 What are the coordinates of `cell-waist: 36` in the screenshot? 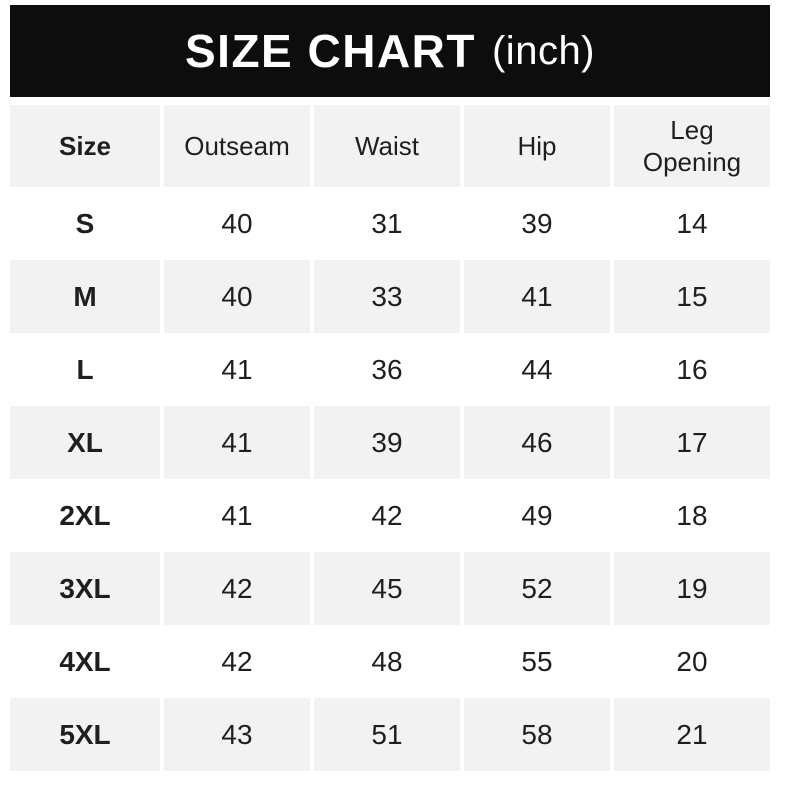 It's located at (387, 369).